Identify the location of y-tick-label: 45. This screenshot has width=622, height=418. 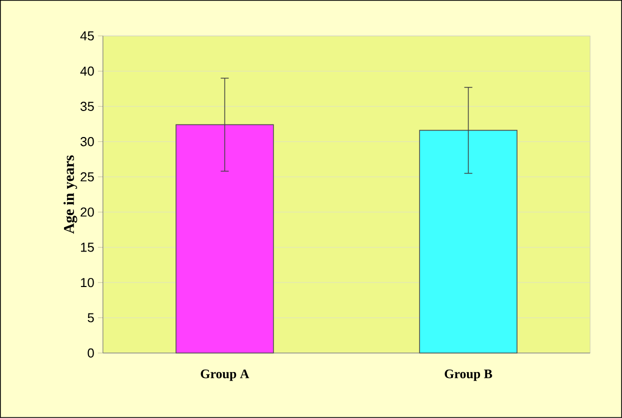
(87, 35).